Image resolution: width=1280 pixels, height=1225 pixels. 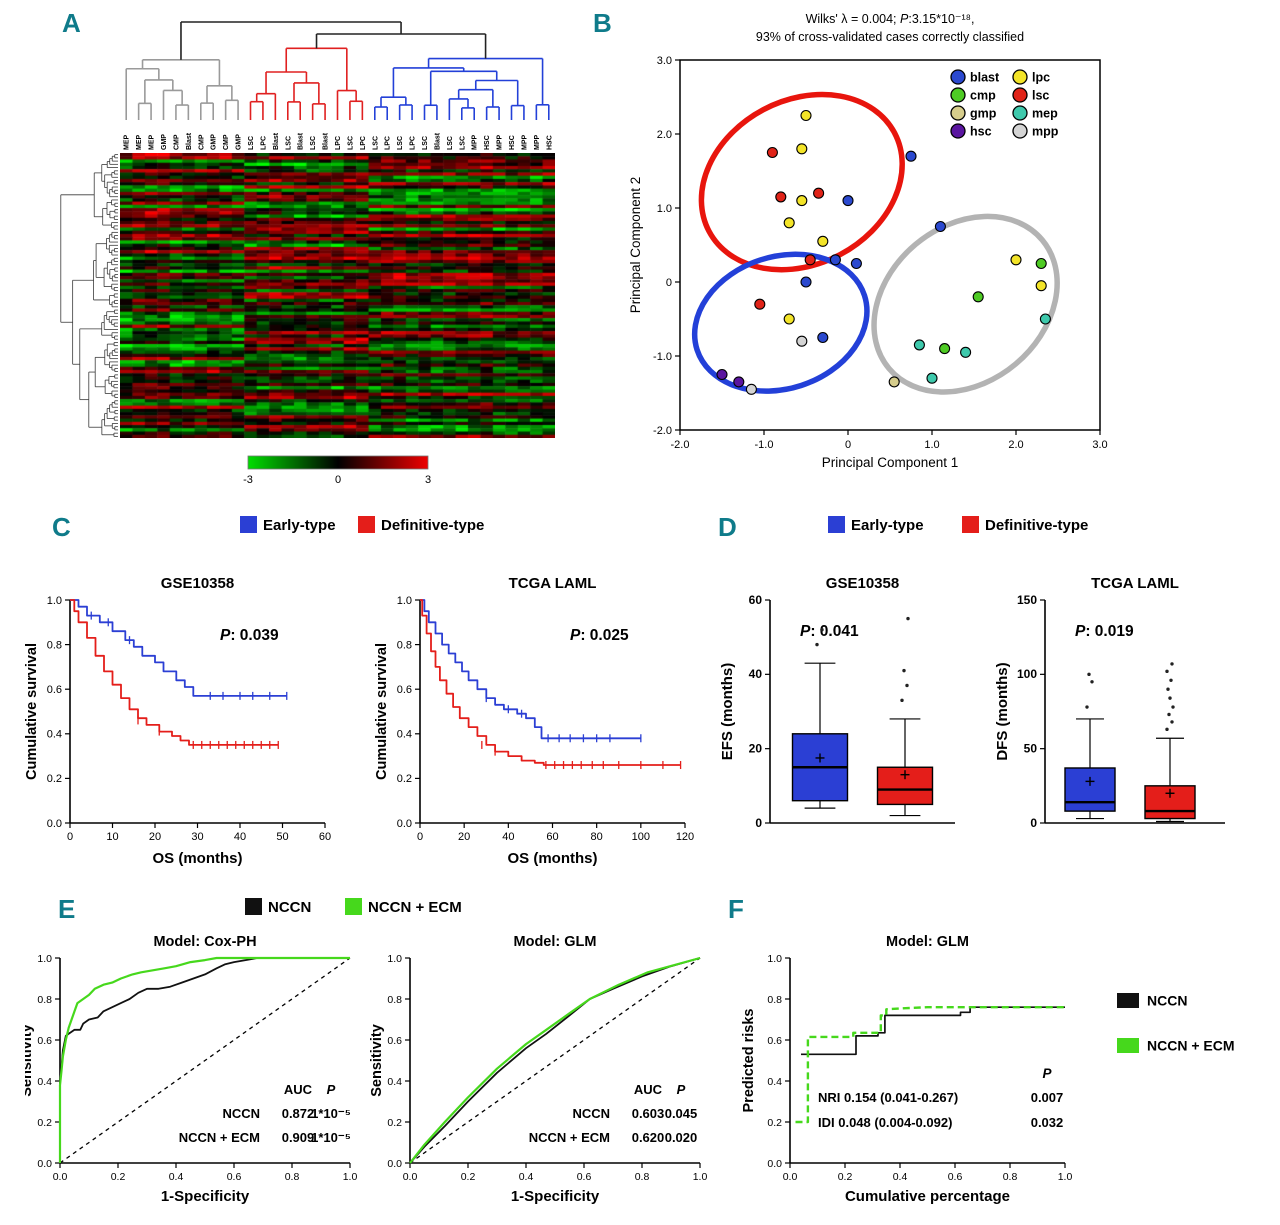 What do you see at coordinates (54, 690) in the screenshot?
I see `y-tick-label: 0.6` at bounding box center [54, 690].